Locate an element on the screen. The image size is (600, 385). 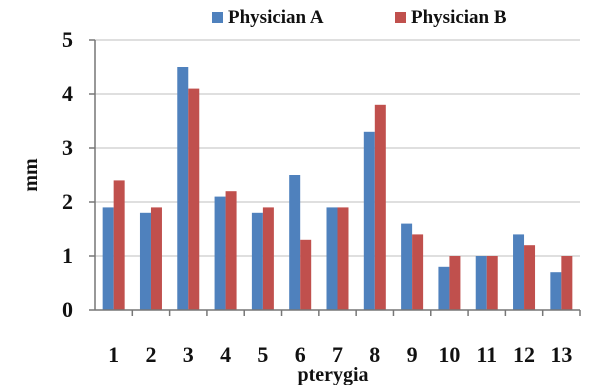
y-tick-label: 3 is located at coordinates (67, 147).